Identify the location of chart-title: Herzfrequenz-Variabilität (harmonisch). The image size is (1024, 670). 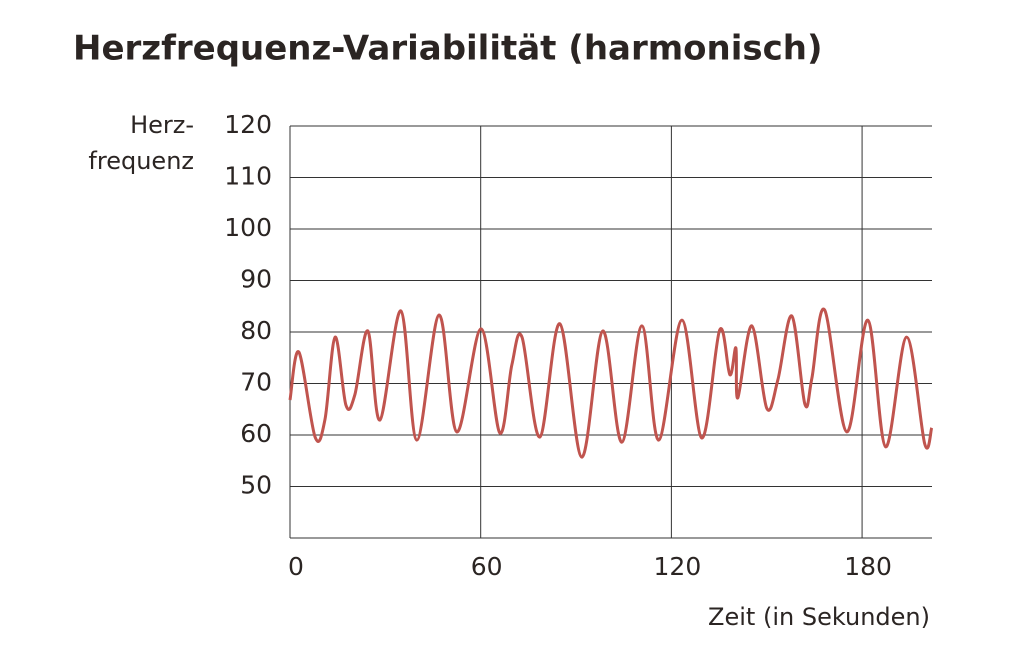
(448, 49).